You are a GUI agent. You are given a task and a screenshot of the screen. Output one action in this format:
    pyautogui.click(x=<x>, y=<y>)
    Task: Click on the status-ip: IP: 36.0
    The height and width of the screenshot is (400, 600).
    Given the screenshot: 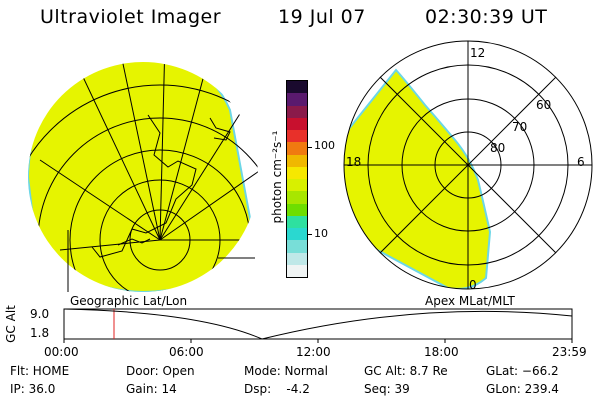 What is the action you would take?
    pyautogui.click(x=33, y=389)
    